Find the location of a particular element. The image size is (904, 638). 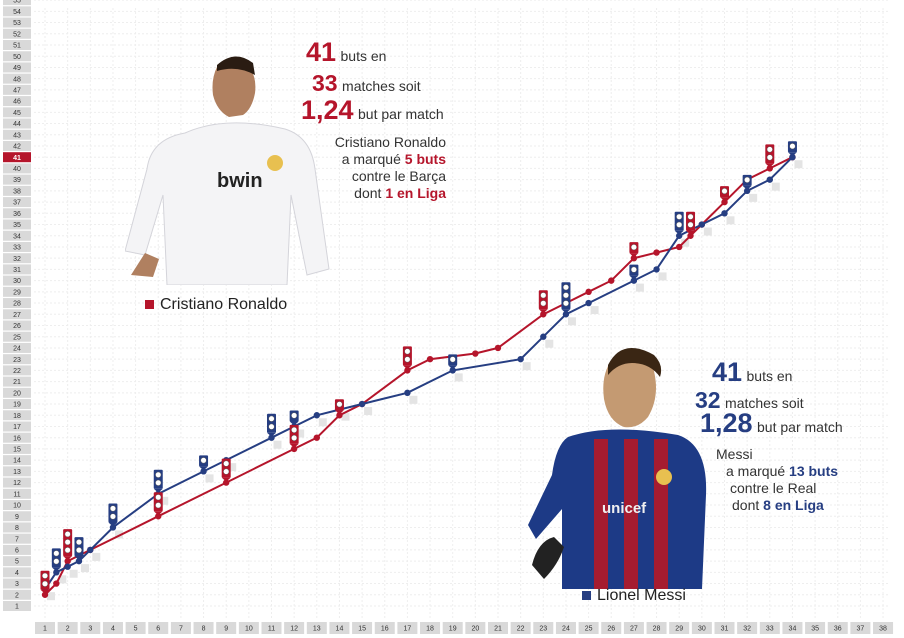

y-tick-label: 36 is located at coordinates (17, 214).